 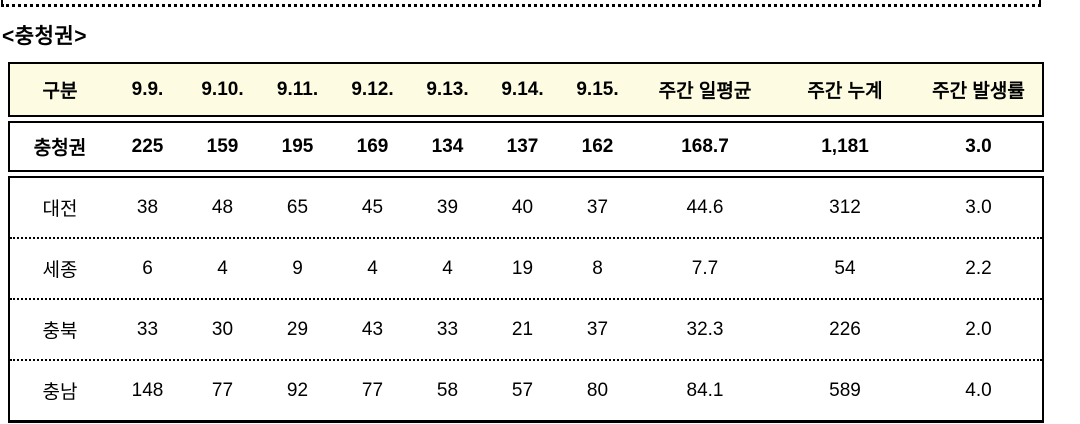 I want to click on row-value: 44.6, so click(x=705, y=207).